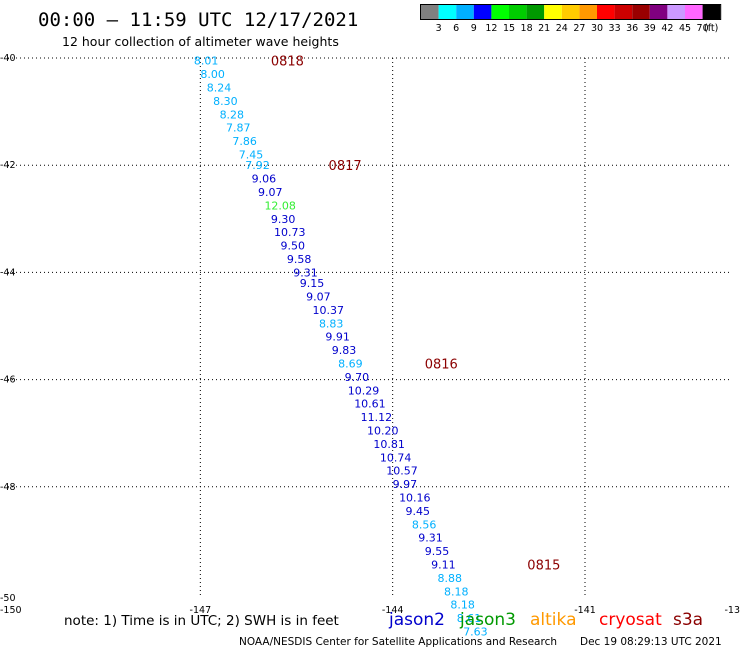  I want to click on x-tick-label: -13, so click(732, 610).